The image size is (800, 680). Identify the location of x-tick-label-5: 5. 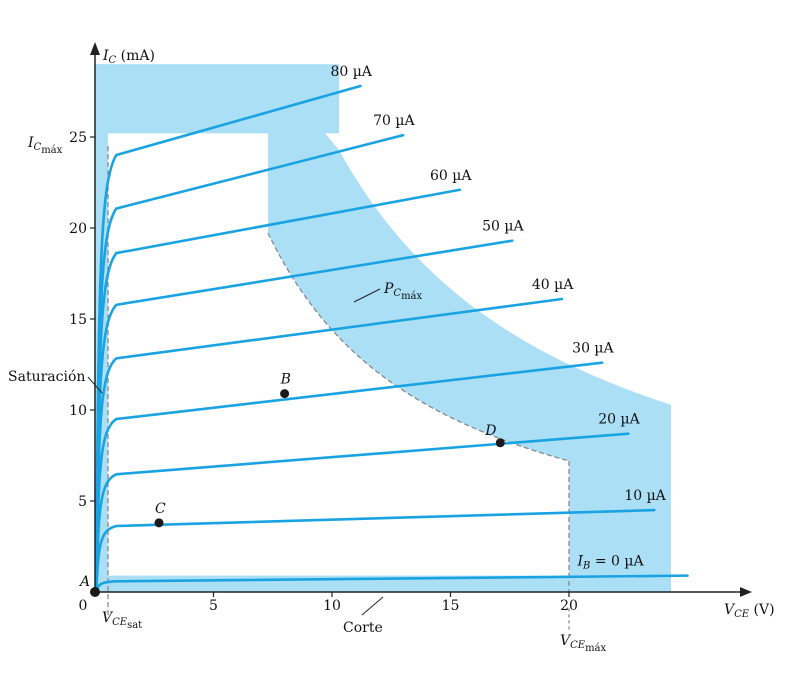
(213, 606).